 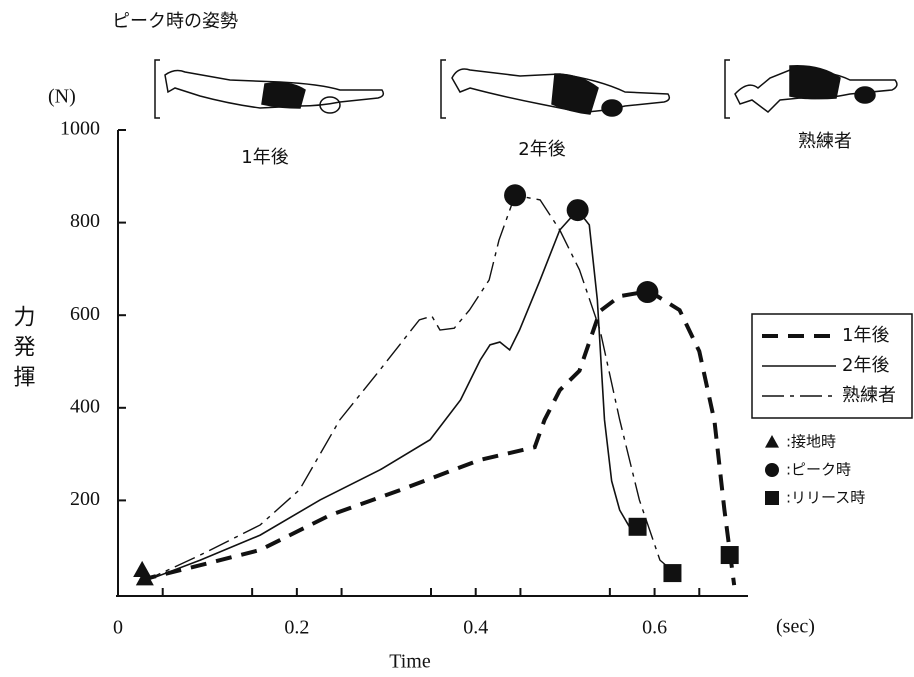 I want to click on figure-label: 熟練者, so click(x=825, y=141).